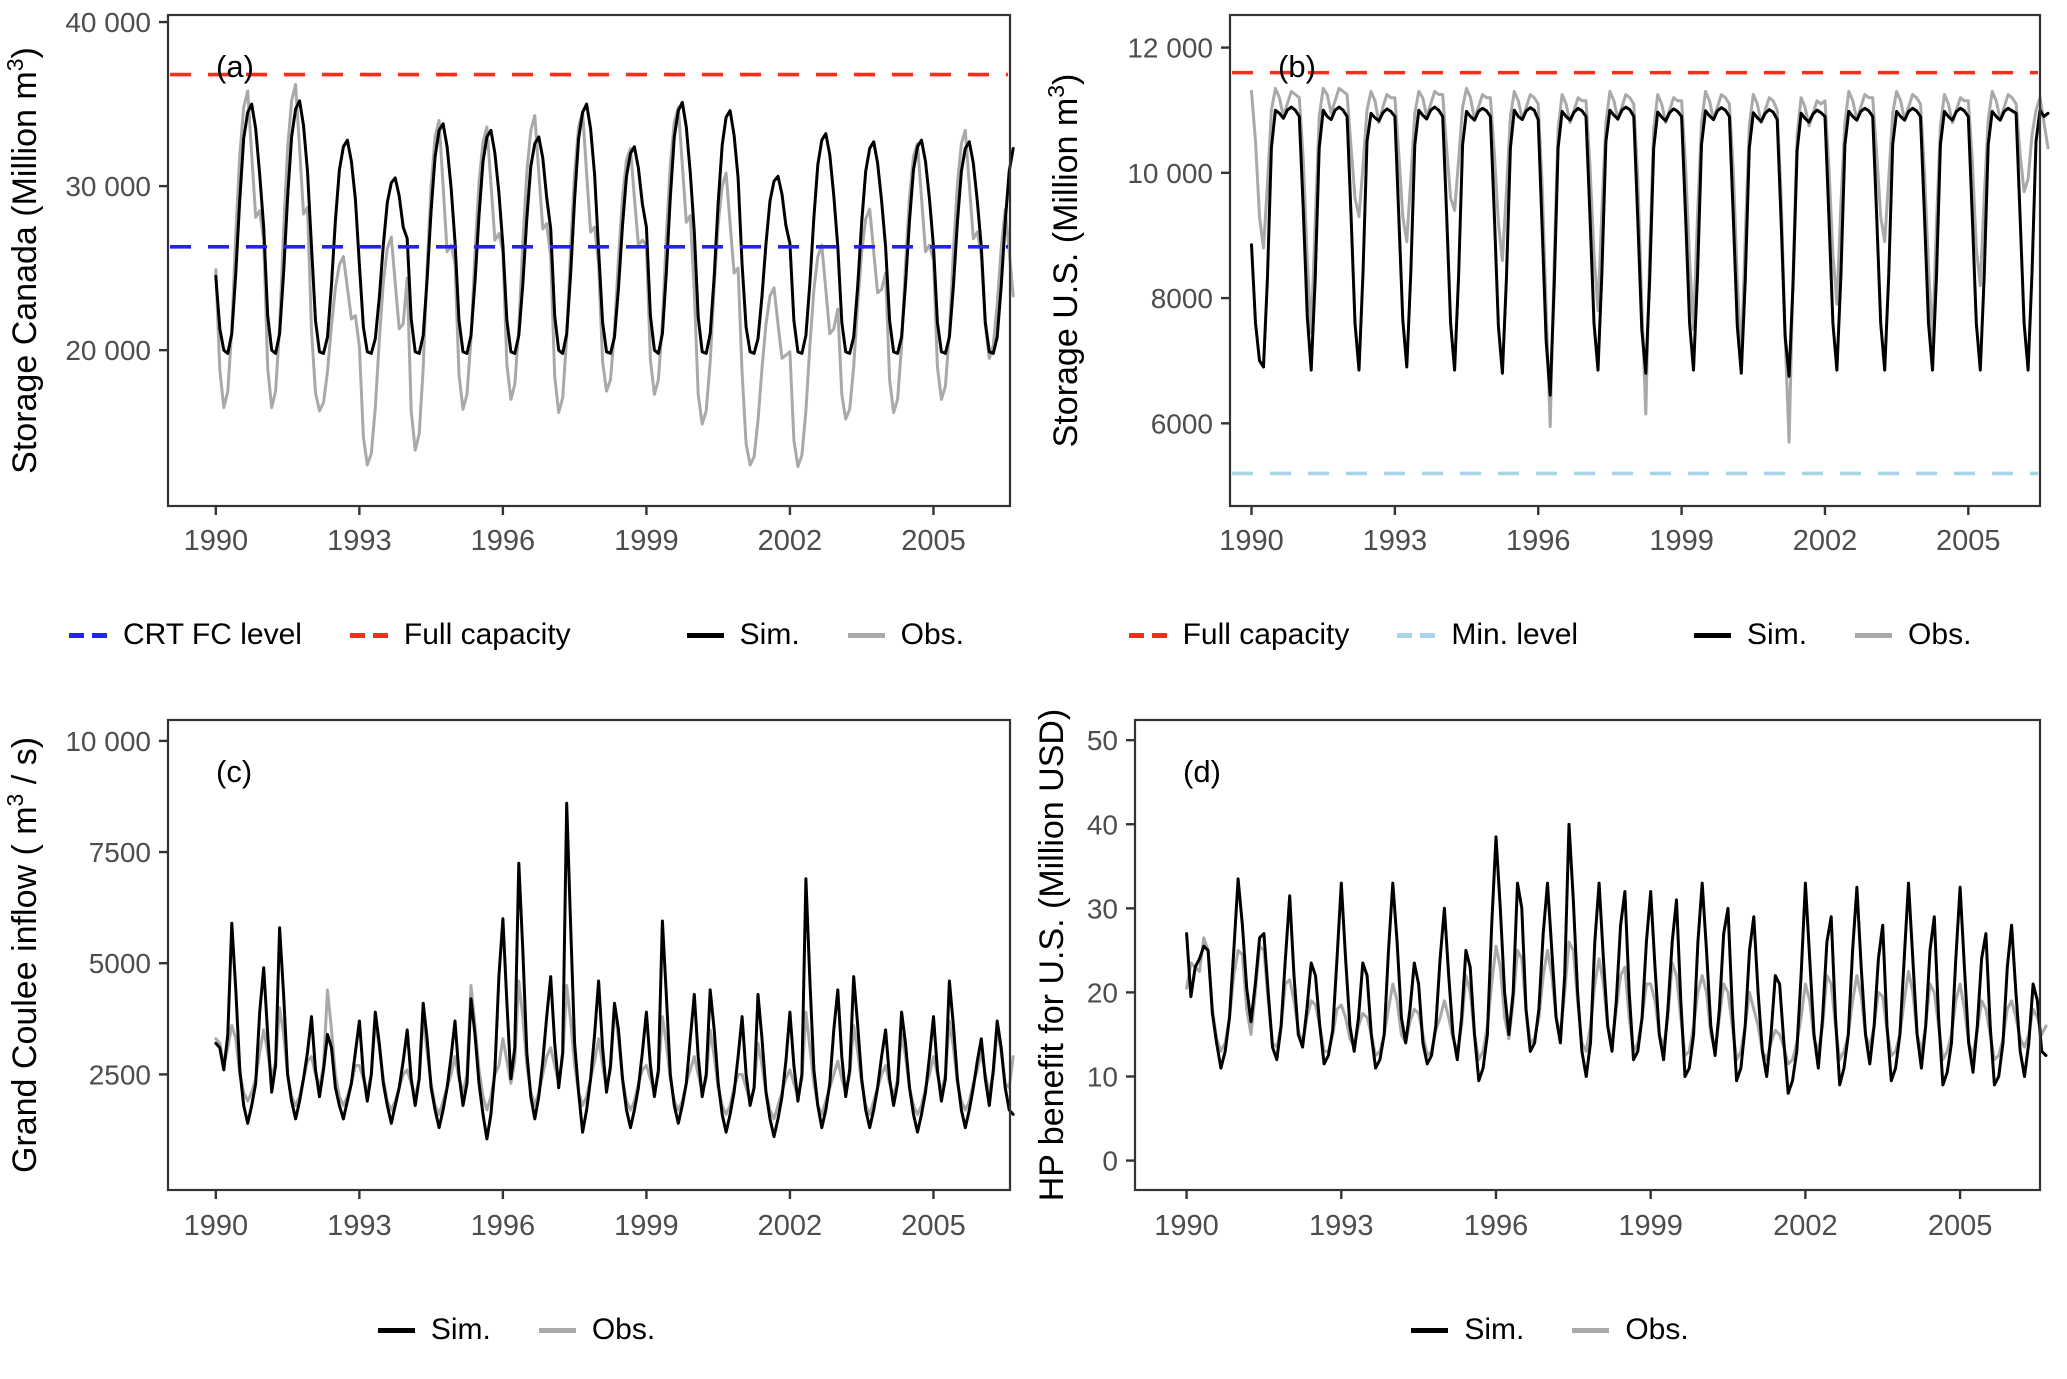 This screenshot has height=1379, width=2067. Describe the element at coordinates (120, 963) in the screenshot. I see `y-tick-label: 5000` at that location.